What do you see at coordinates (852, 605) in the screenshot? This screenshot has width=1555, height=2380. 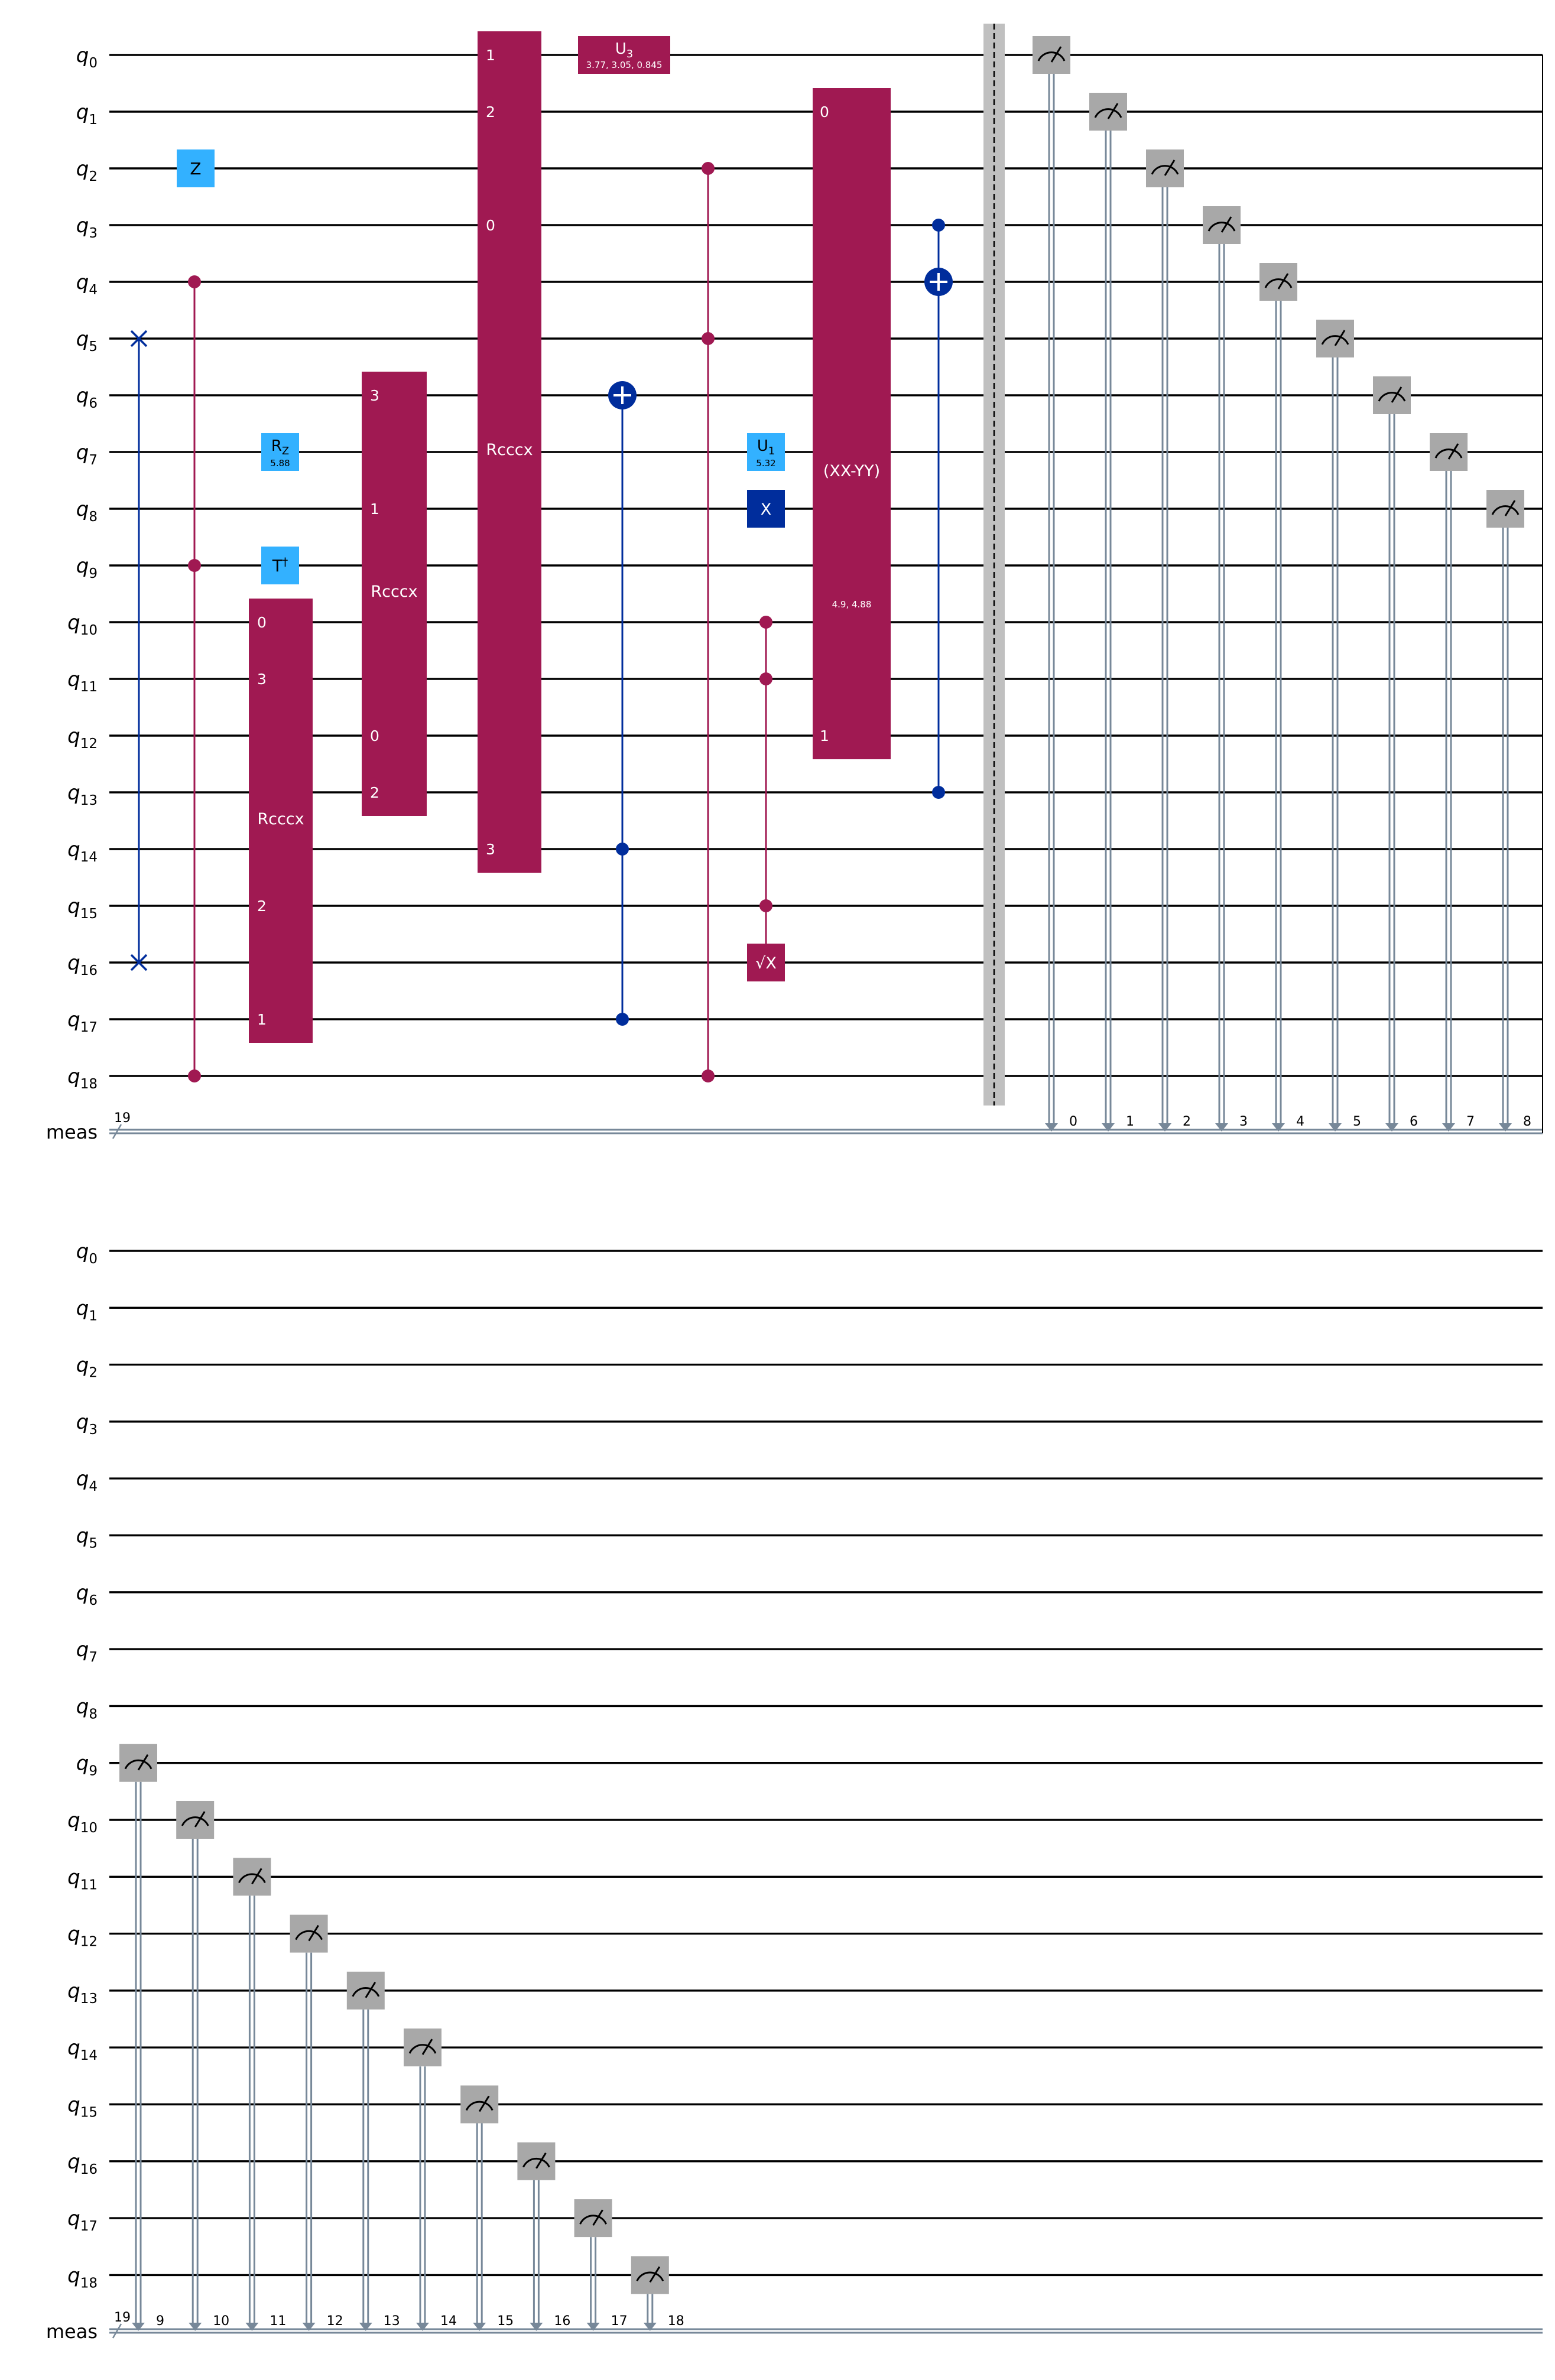 I see `gate-parameter: 4.9, 4.88` at bounding box center [852, 605].